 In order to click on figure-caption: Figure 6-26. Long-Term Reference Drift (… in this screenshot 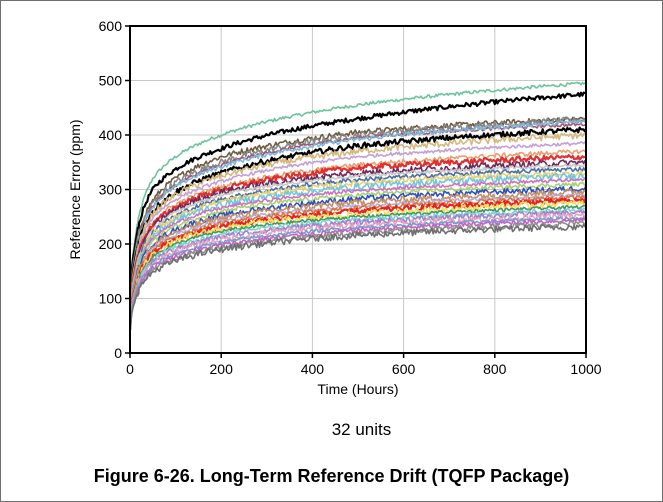, I will do `click(331, 476)`.